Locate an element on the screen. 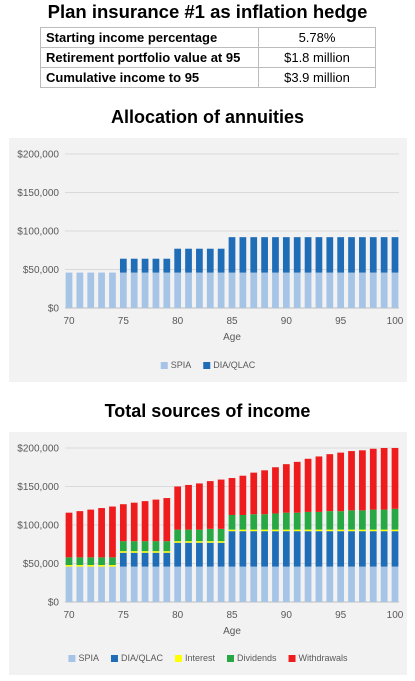 This screenshot has width=415, height=681. legend-label: SPIA is located at coordinates (181, 365).